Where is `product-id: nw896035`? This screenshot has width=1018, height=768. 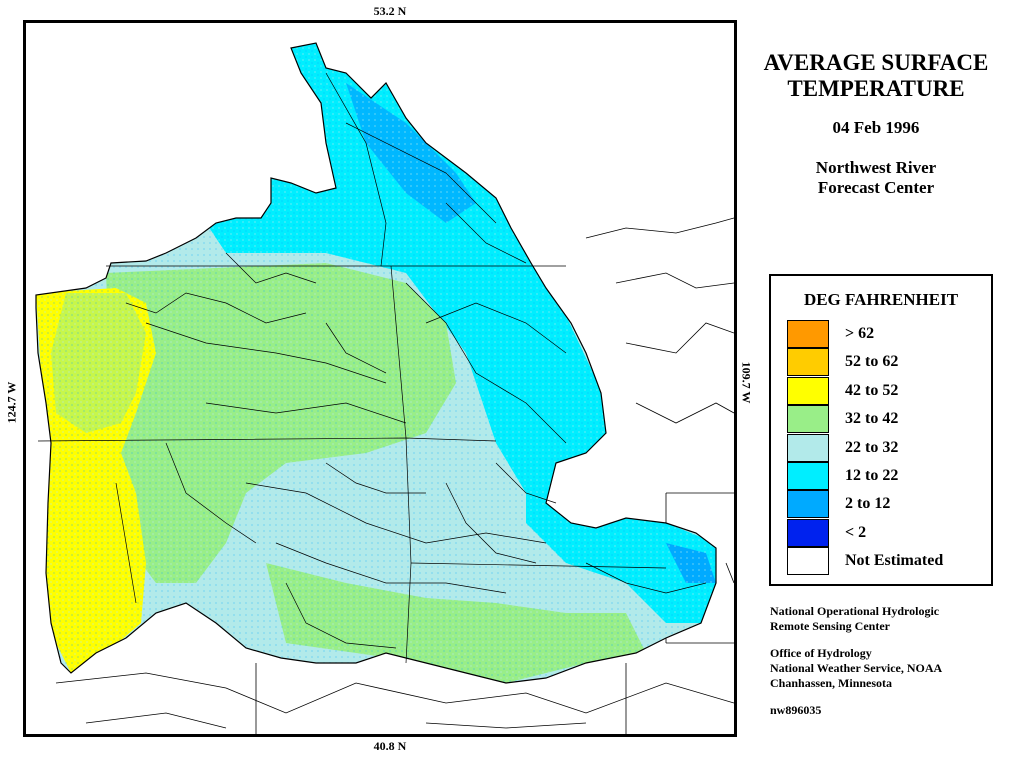
product-id: nw896035 is located at coordinates (796, 710).